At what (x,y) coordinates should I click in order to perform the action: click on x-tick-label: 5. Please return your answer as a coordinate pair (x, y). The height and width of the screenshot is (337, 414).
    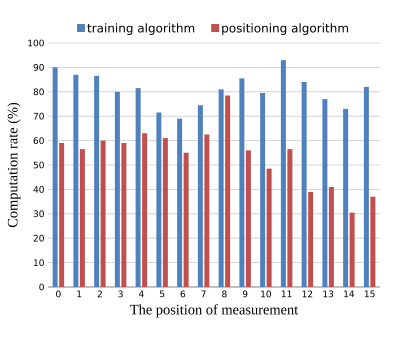
    Looking at the image, I should click on (162, 294).